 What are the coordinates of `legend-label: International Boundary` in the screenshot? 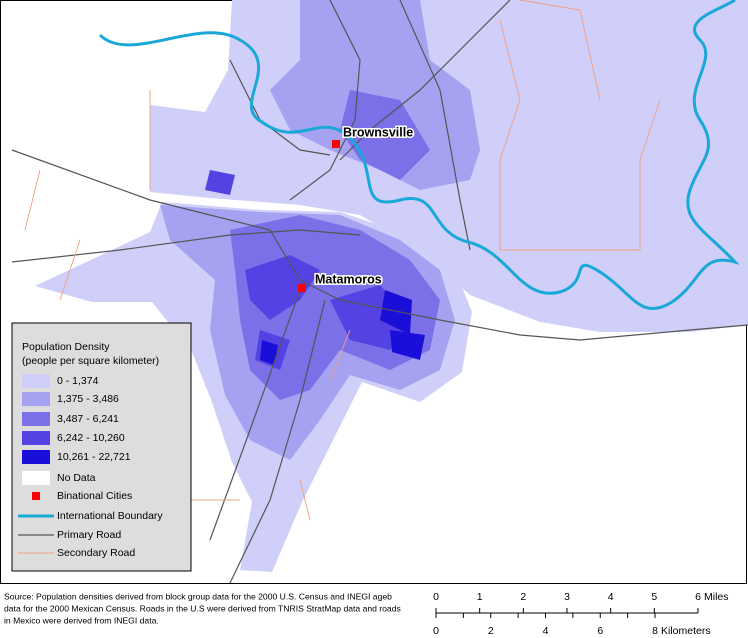 It's located at (110, 516).